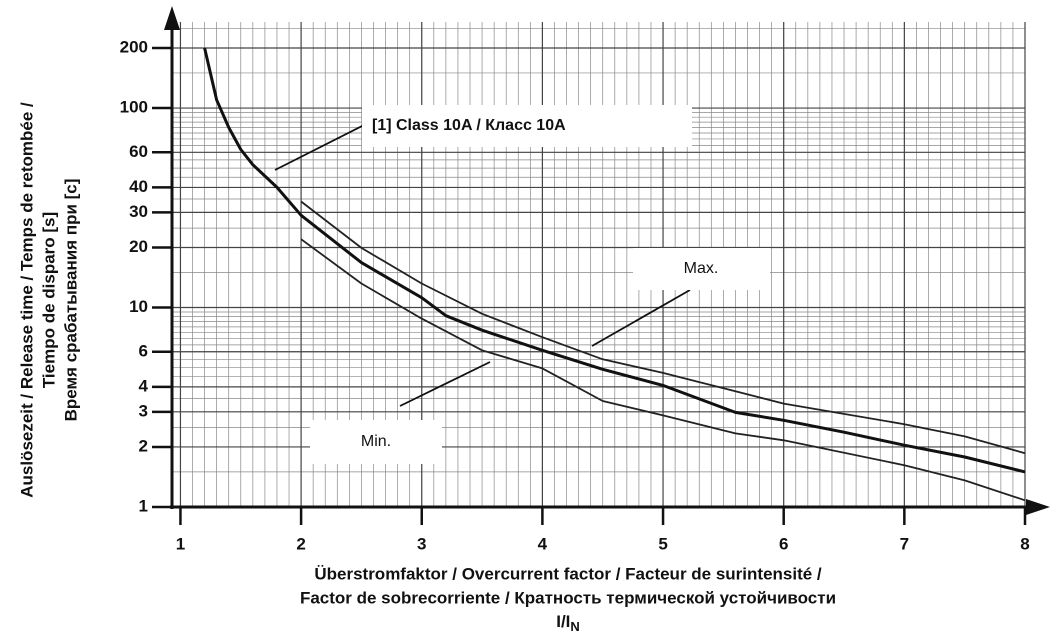 This screenshot has height=641, width=1051. Describe the element at coordinates (1024, 543) in the screenshot. I see `x-tick-label: 8` at that location.